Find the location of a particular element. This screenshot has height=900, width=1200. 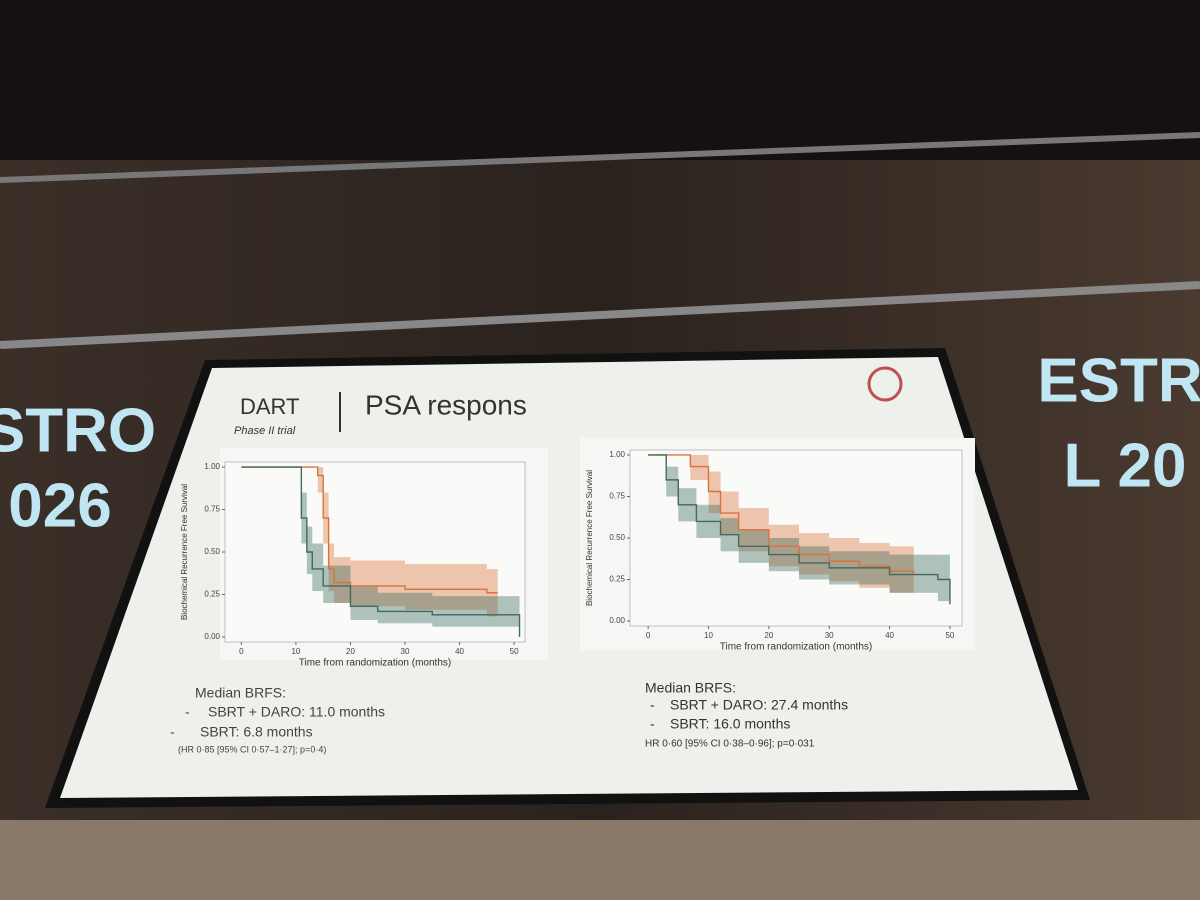

notes-item: SBRT + DARO: 11.0 months is located at coordinates (296, 712).